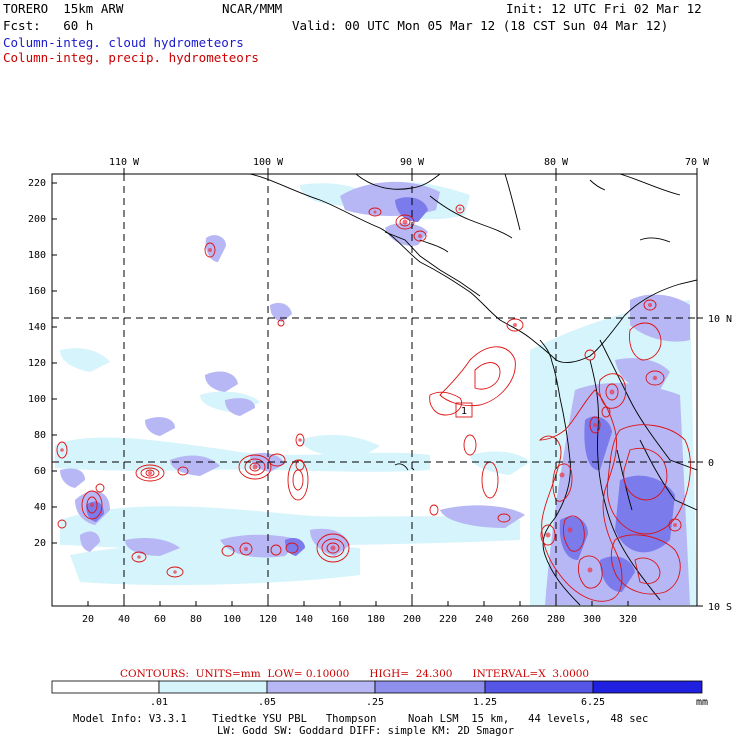 Image resolution: width=740 pixels, height=740 pixels. What do you see at coordinates (377, 687) in the screenshot?
I see `colorbar` at bounding box center [377, 687].